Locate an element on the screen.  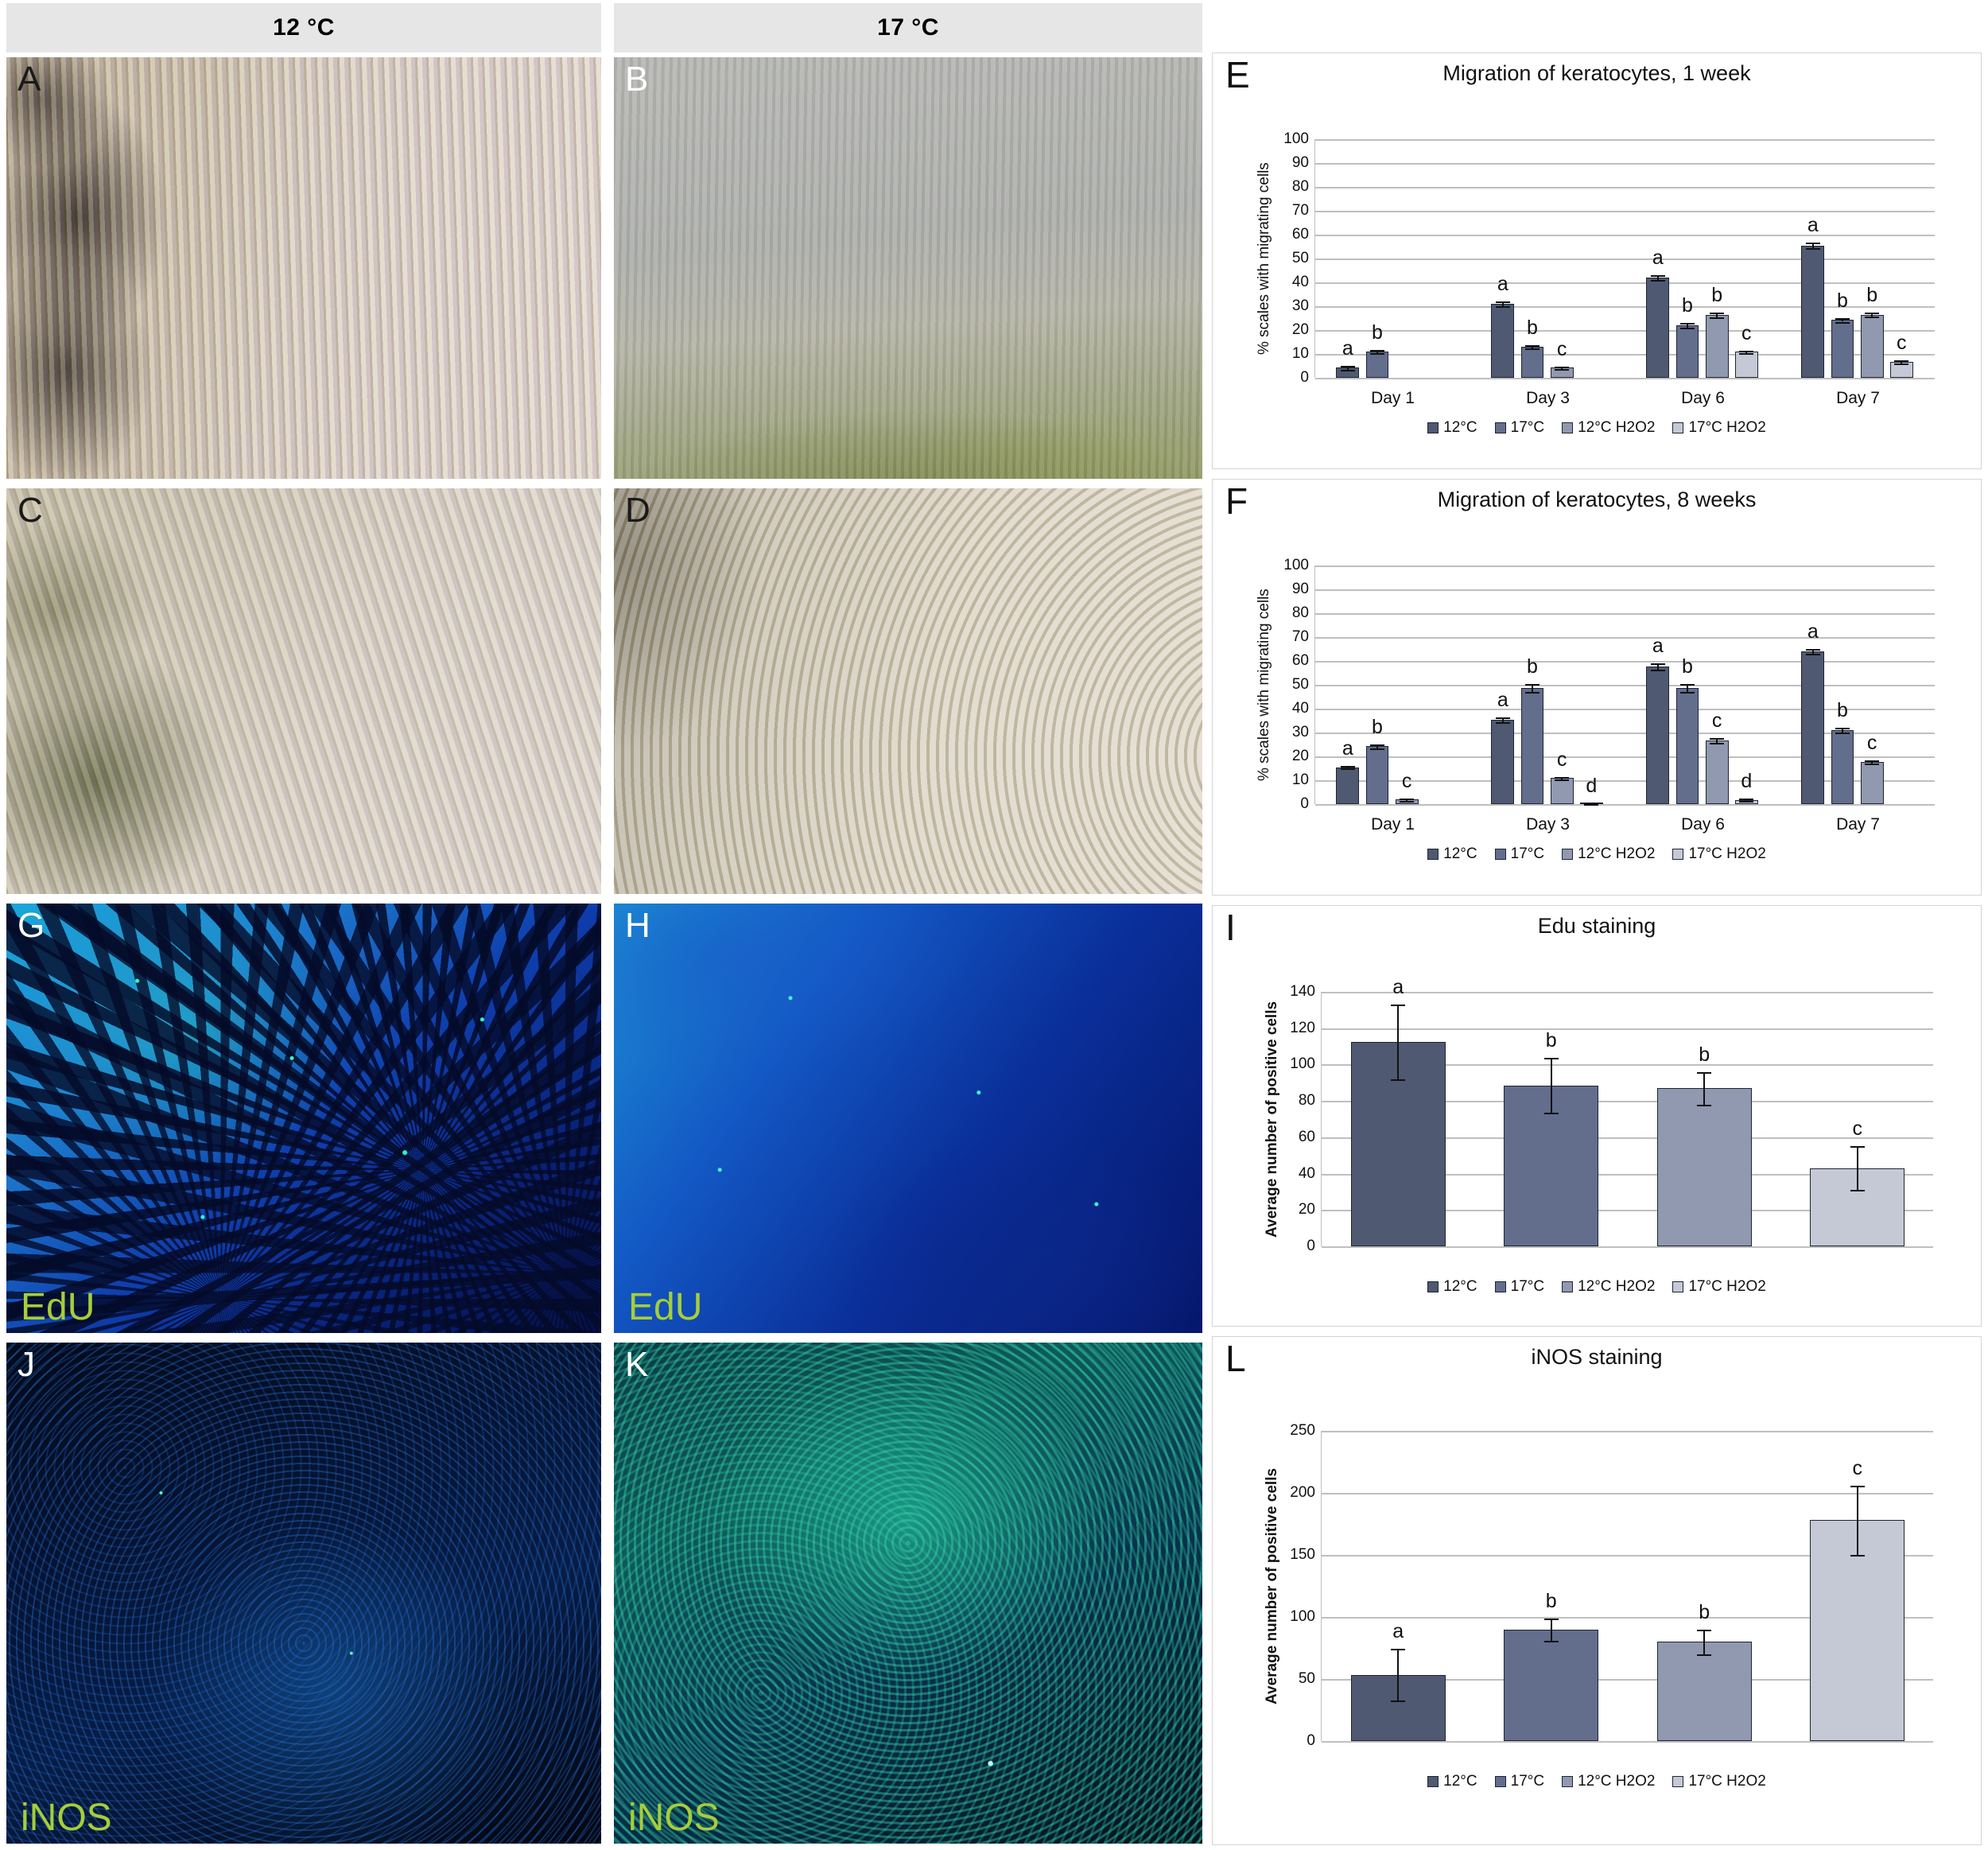
chart-legend-l: 12°C 17°C 12°C H2O2 17°C H2O2 is located at coordinates (1597, 1782).